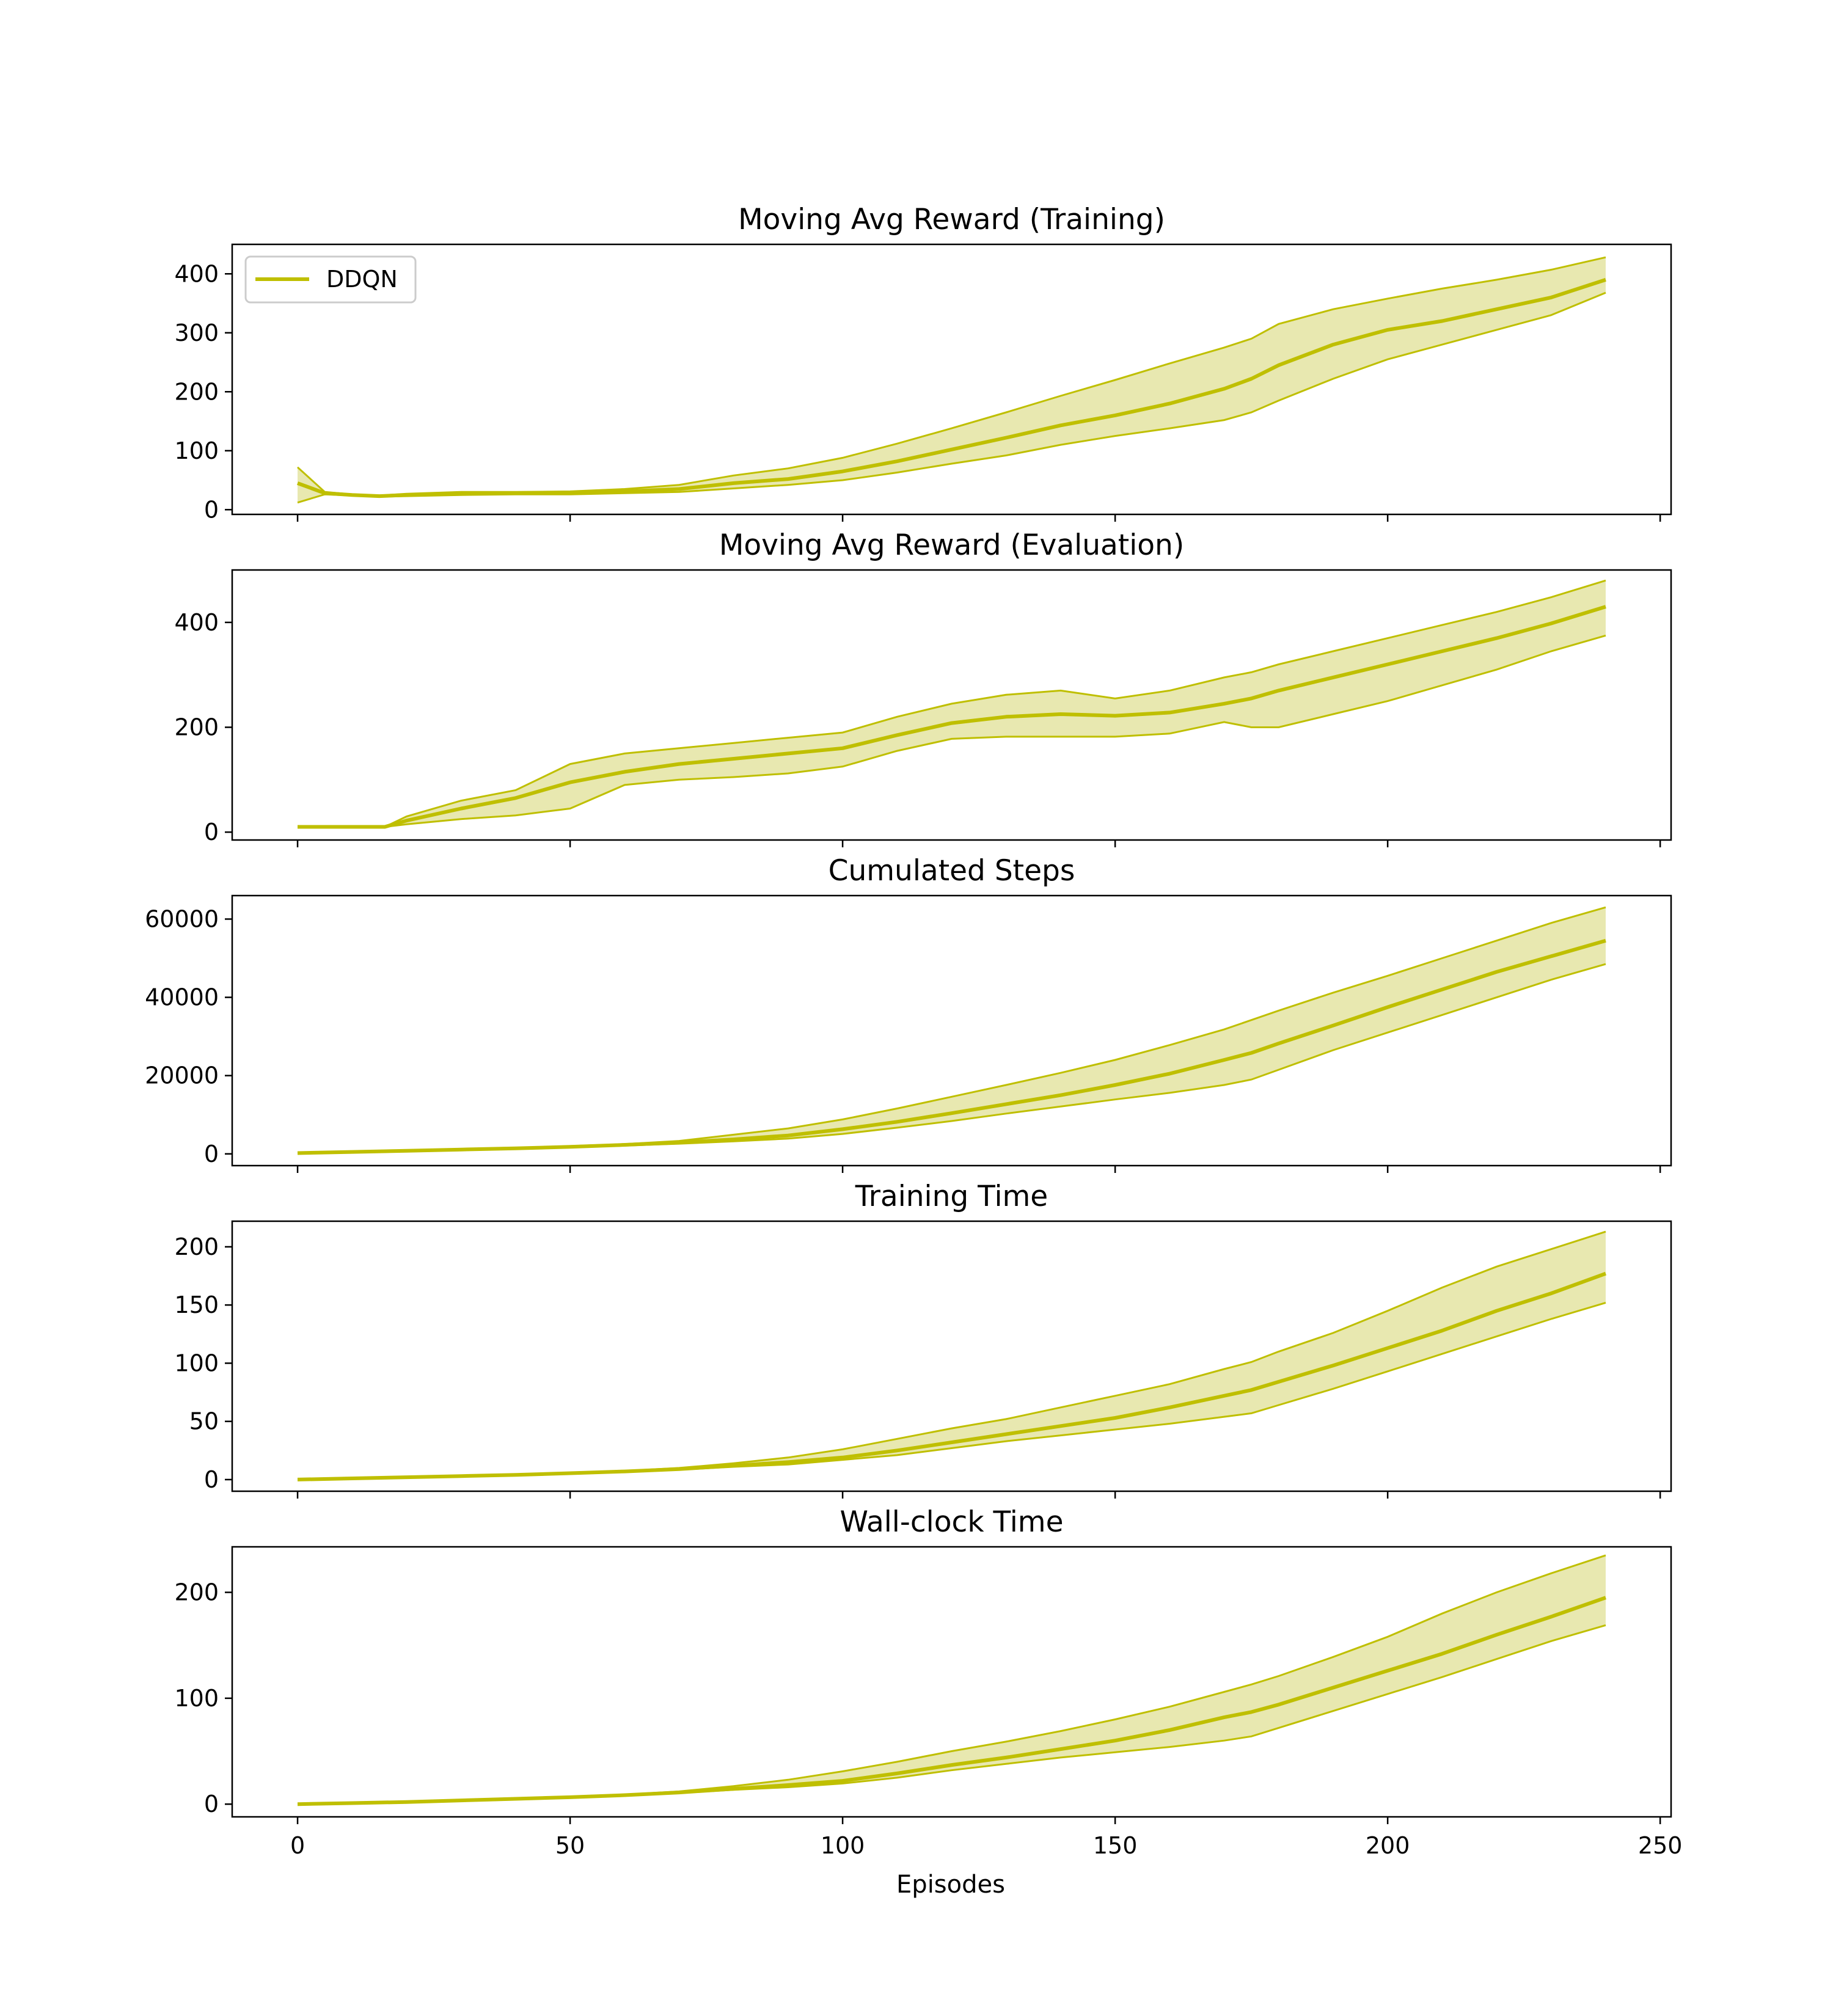 Image resolution: width=1833 pixels, height=2016 pixels. Describe the element at coordinates (951, 220) in the screenshot. I see `subplot-title: Moving Avg Reward (Training)` at that location.